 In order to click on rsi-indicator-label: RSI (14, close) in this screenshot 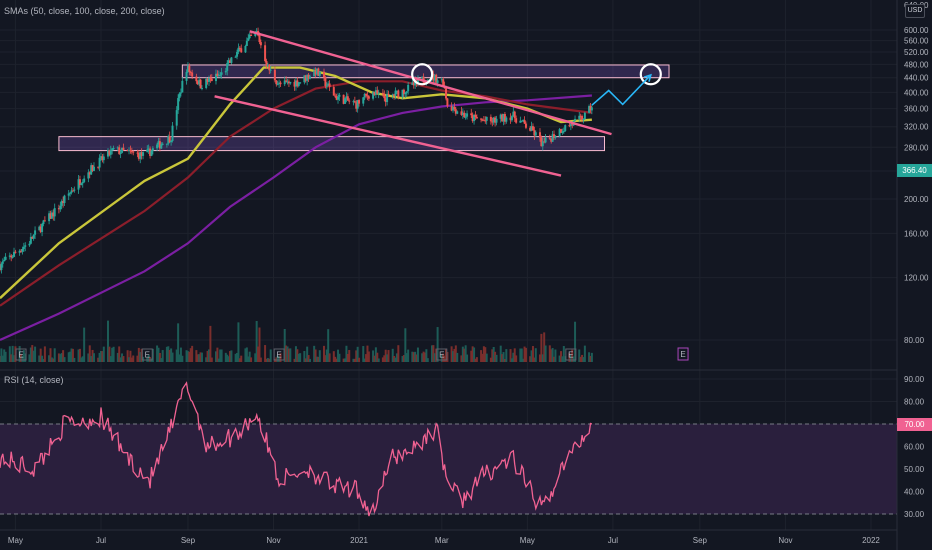, I will do `click(34, 380)`.